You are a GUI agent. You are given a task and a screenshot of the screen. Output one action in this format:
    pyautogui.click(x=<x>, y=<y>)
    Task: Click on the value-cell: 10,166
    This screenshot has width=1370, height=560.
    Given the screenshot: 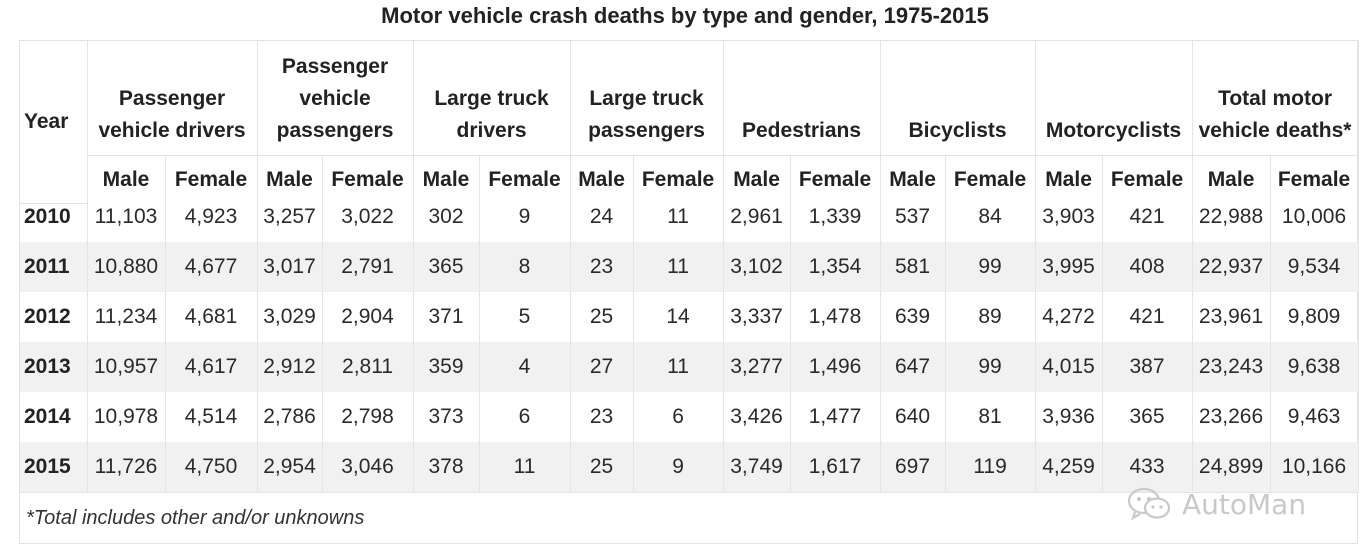 What is the action you would take?
    pyautogui.click(x=1314, y=467)
    